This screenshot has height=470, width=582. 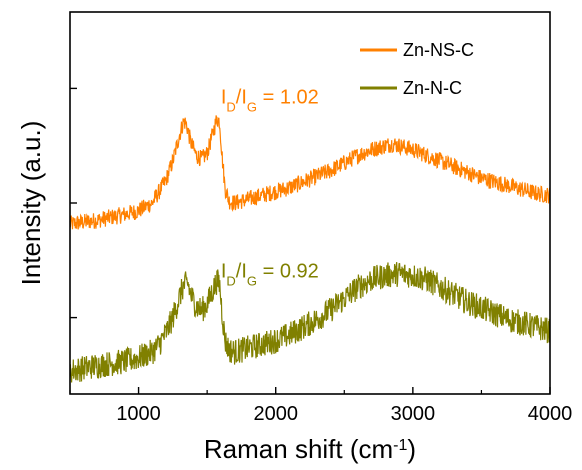 I want to click on x-tick-label: 3000, so click(x=413, y=414).